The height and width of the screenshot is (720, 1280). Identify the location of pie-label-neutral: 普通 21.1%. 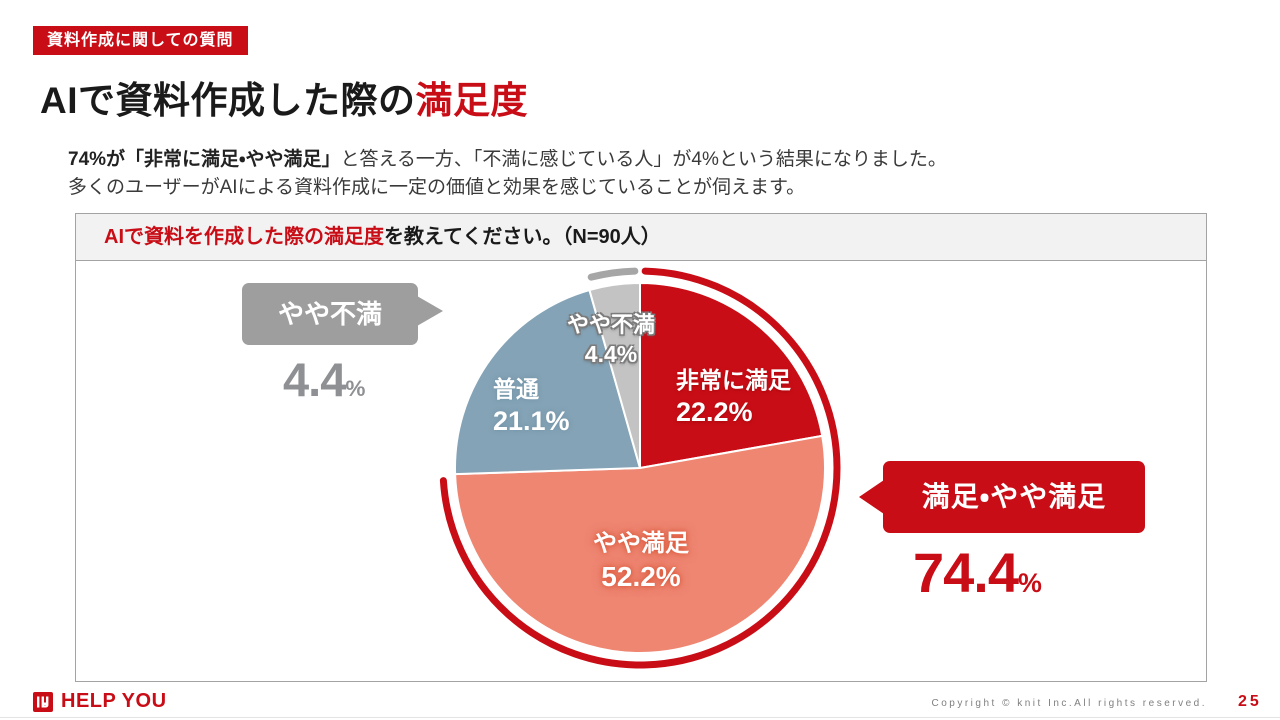
(531, 406).